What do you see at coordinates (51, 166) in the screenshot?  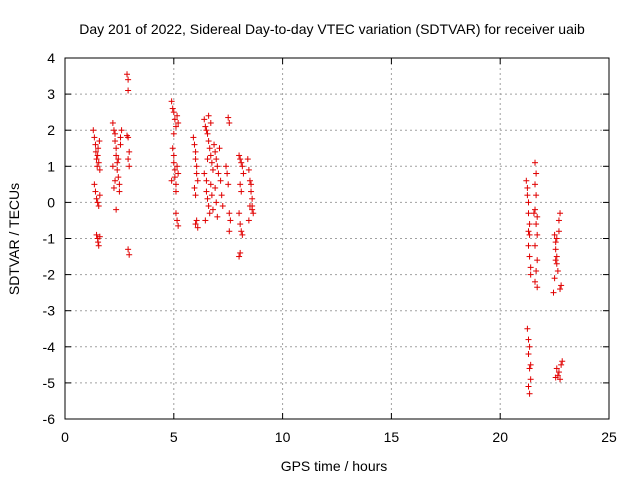 I see `y-tick-label: 1` at bounding box center [51, 166].